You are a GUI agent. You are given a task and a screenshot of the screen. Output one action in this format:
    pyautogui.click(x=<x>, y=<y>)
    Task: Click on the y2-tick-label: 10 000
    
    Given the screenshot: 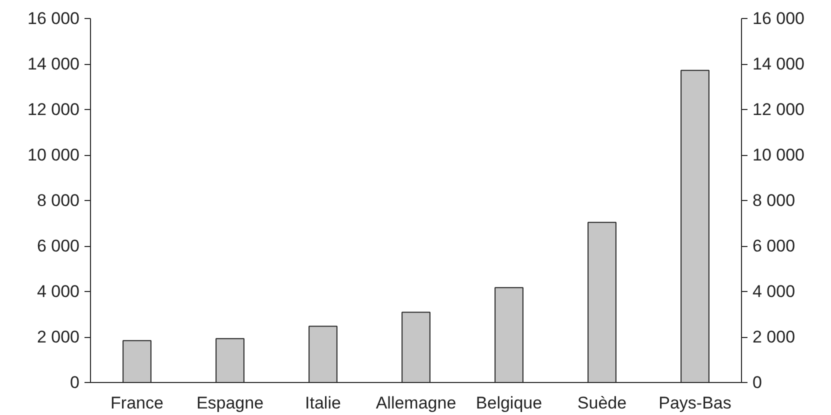 What is the action you would take?
    pyautogui.click(x=778, y=155)
    